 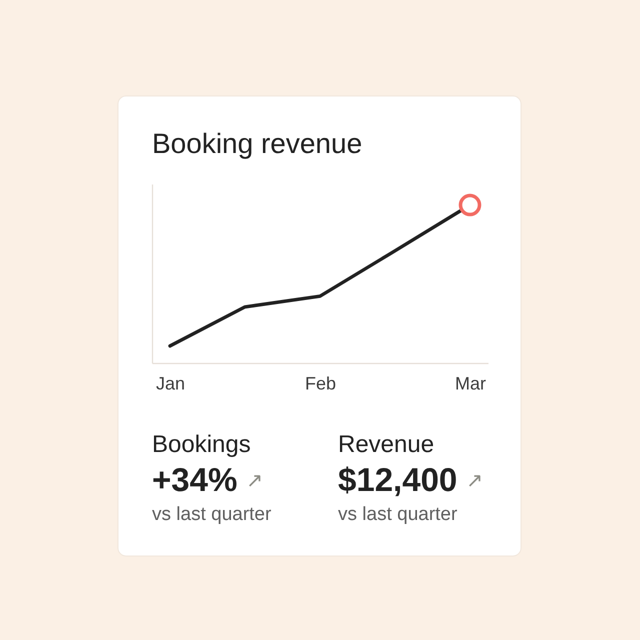 I want to click on text: $12,400, so click(x=398, y=479).